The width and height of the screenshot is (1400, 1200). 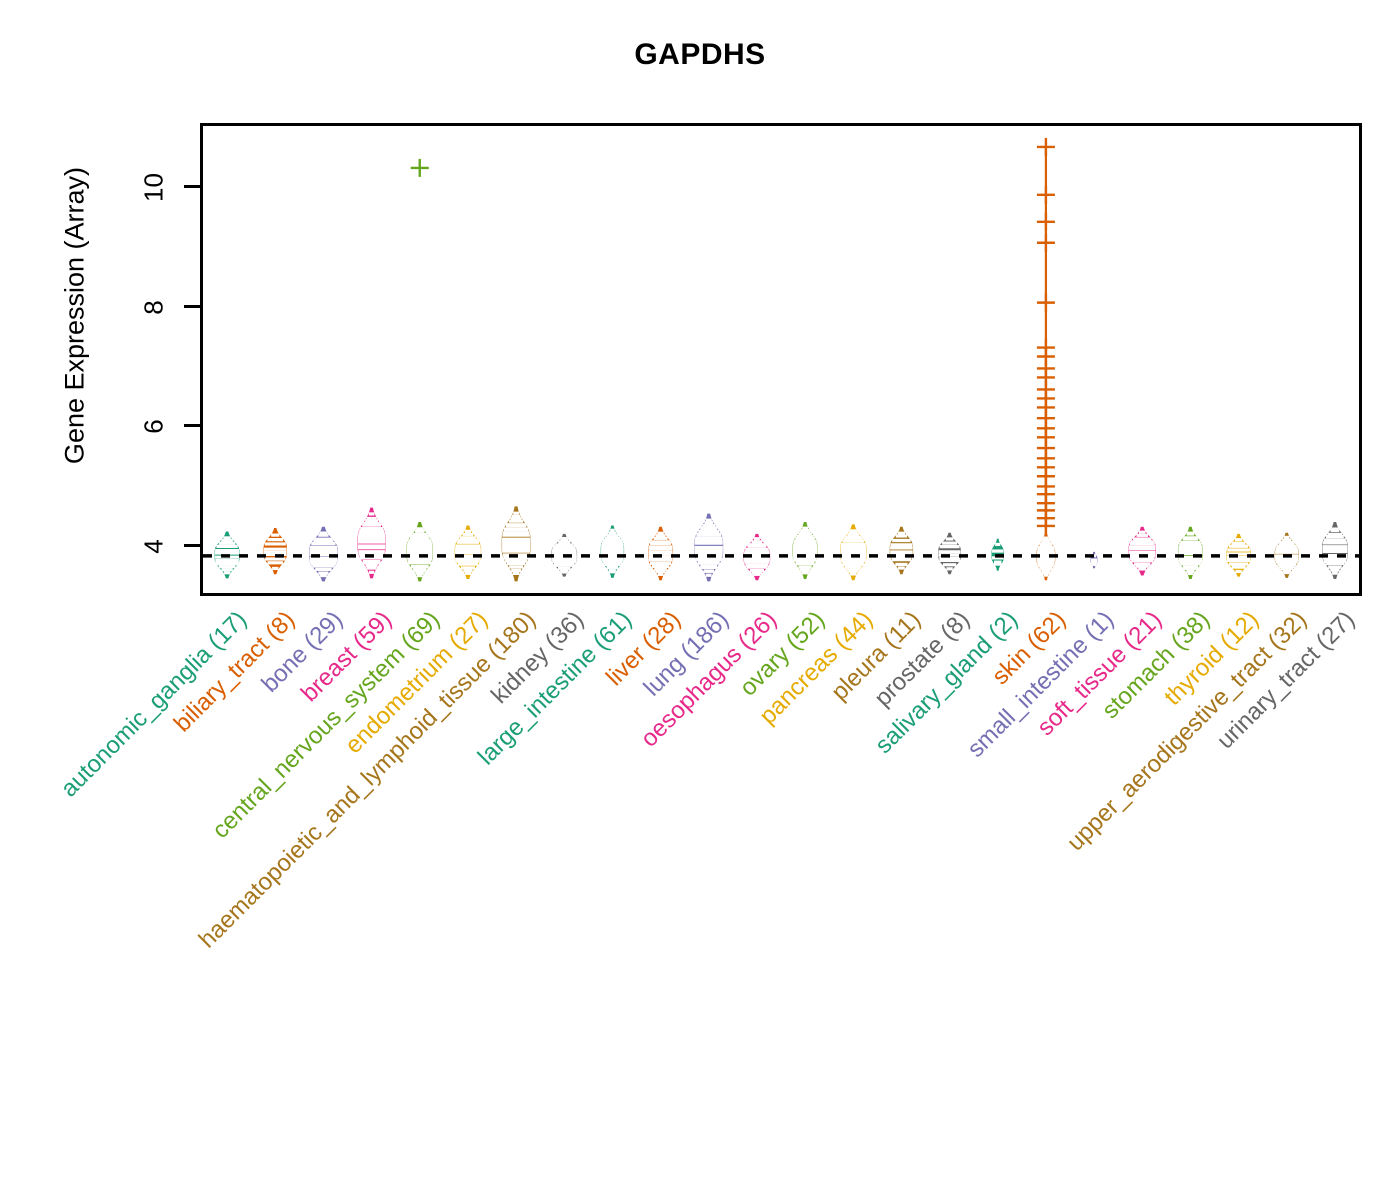 What do you see at coordinates (564, 555) in the screenshot?
I see `violin-kidney` at bounding box center [564, 555].